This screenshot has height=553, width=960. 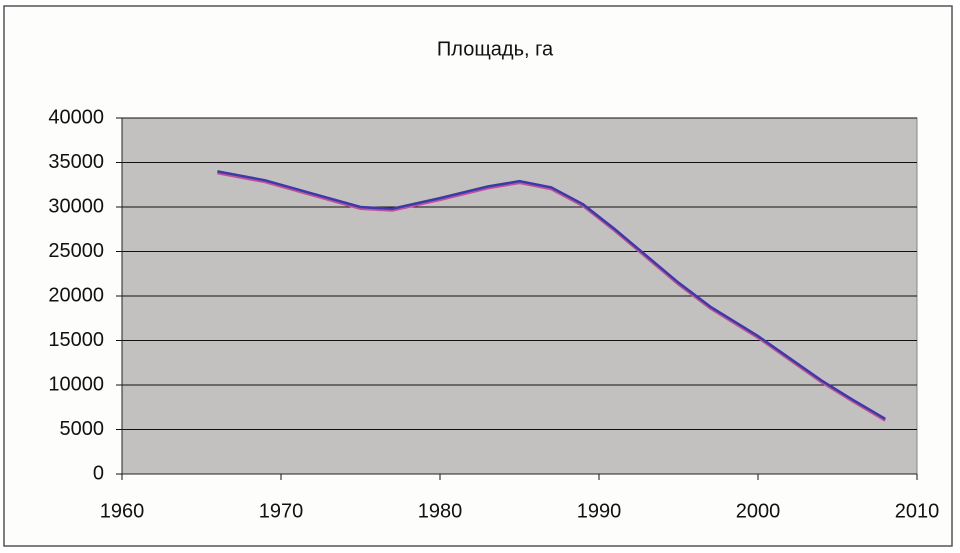 What do you see at coordinates (76, 295) in the screenshot?
I see `y-tick-label: 20000` at bounding box center [76, 295].